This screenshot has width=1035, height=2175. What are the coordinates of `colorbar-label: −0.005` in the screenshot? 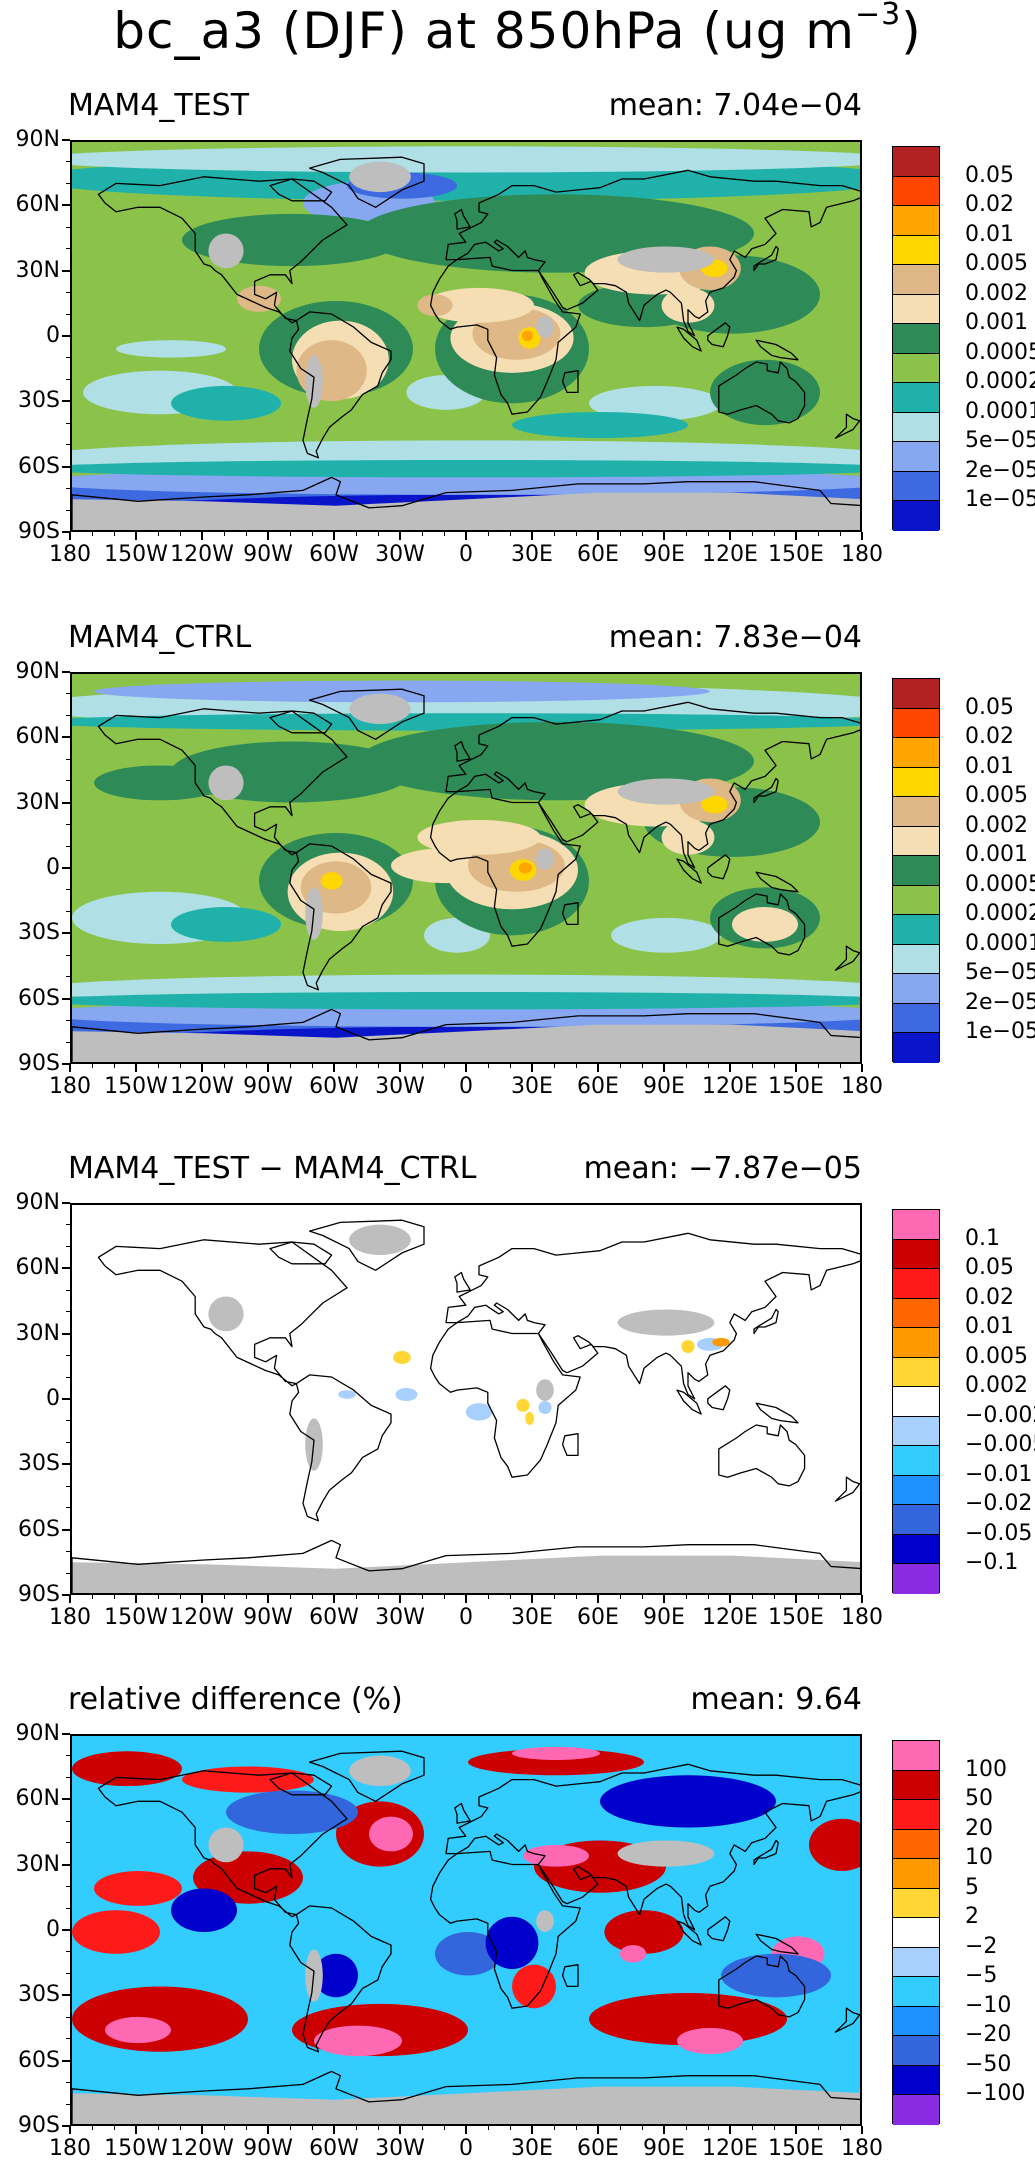 It's located at (1000, 1444).